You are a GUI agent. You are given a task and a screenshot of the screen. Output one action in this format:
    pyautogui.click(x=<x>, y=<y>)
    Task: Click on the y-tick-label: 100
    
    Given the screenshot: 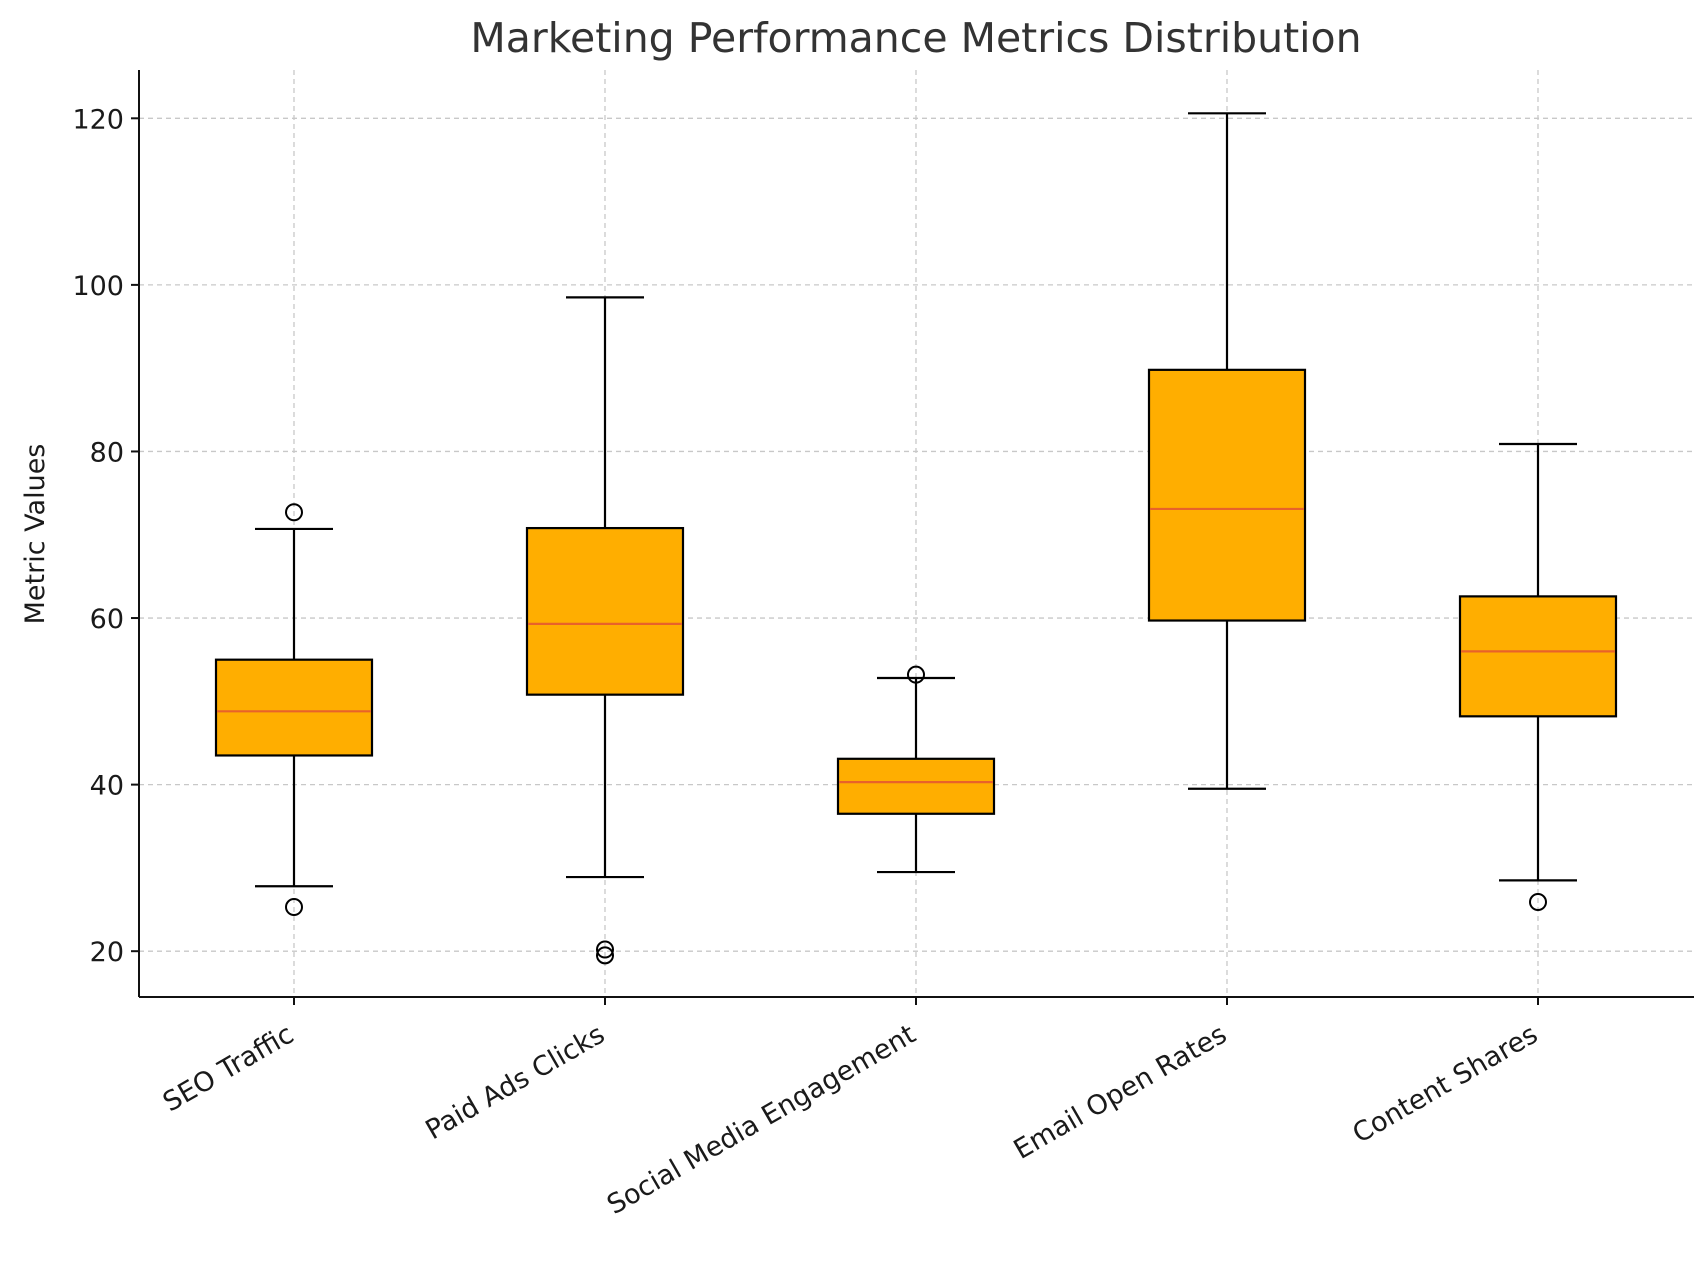 What is the action you would take?
    pyautogui.click(x=98, y=286)
    